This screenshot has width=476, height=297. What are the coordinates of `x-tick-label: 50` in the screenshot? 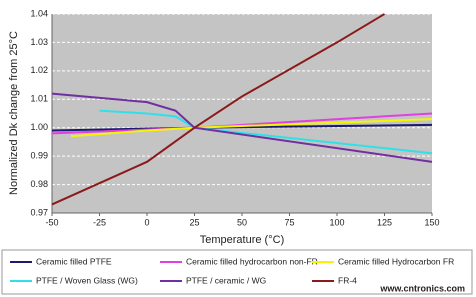 It's located at (242, 222).